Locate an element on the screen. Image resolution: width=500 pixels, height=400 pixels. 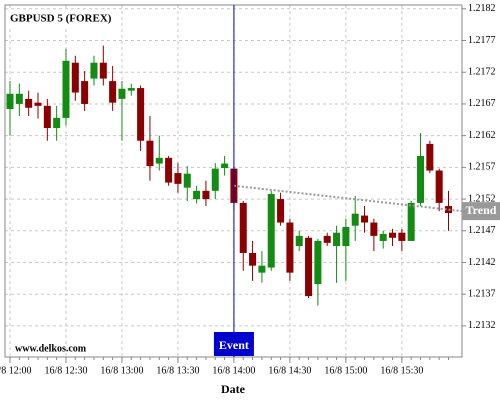
x-axis-title: Date is located at coordinates (233, 389).